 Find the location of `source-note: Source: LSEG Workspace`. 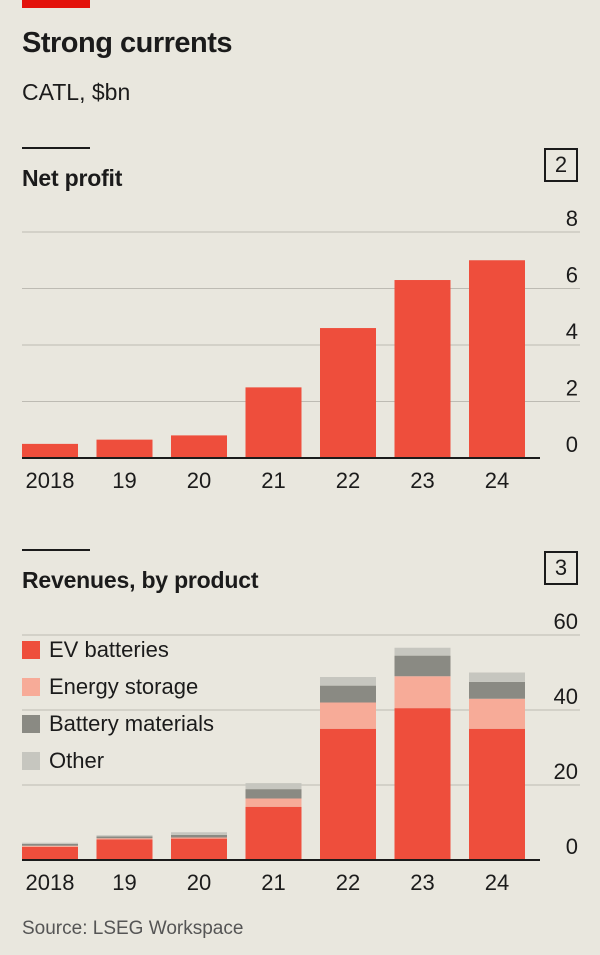

source-note: Source: LSEG Workspace is located at coordinates (133, 928).